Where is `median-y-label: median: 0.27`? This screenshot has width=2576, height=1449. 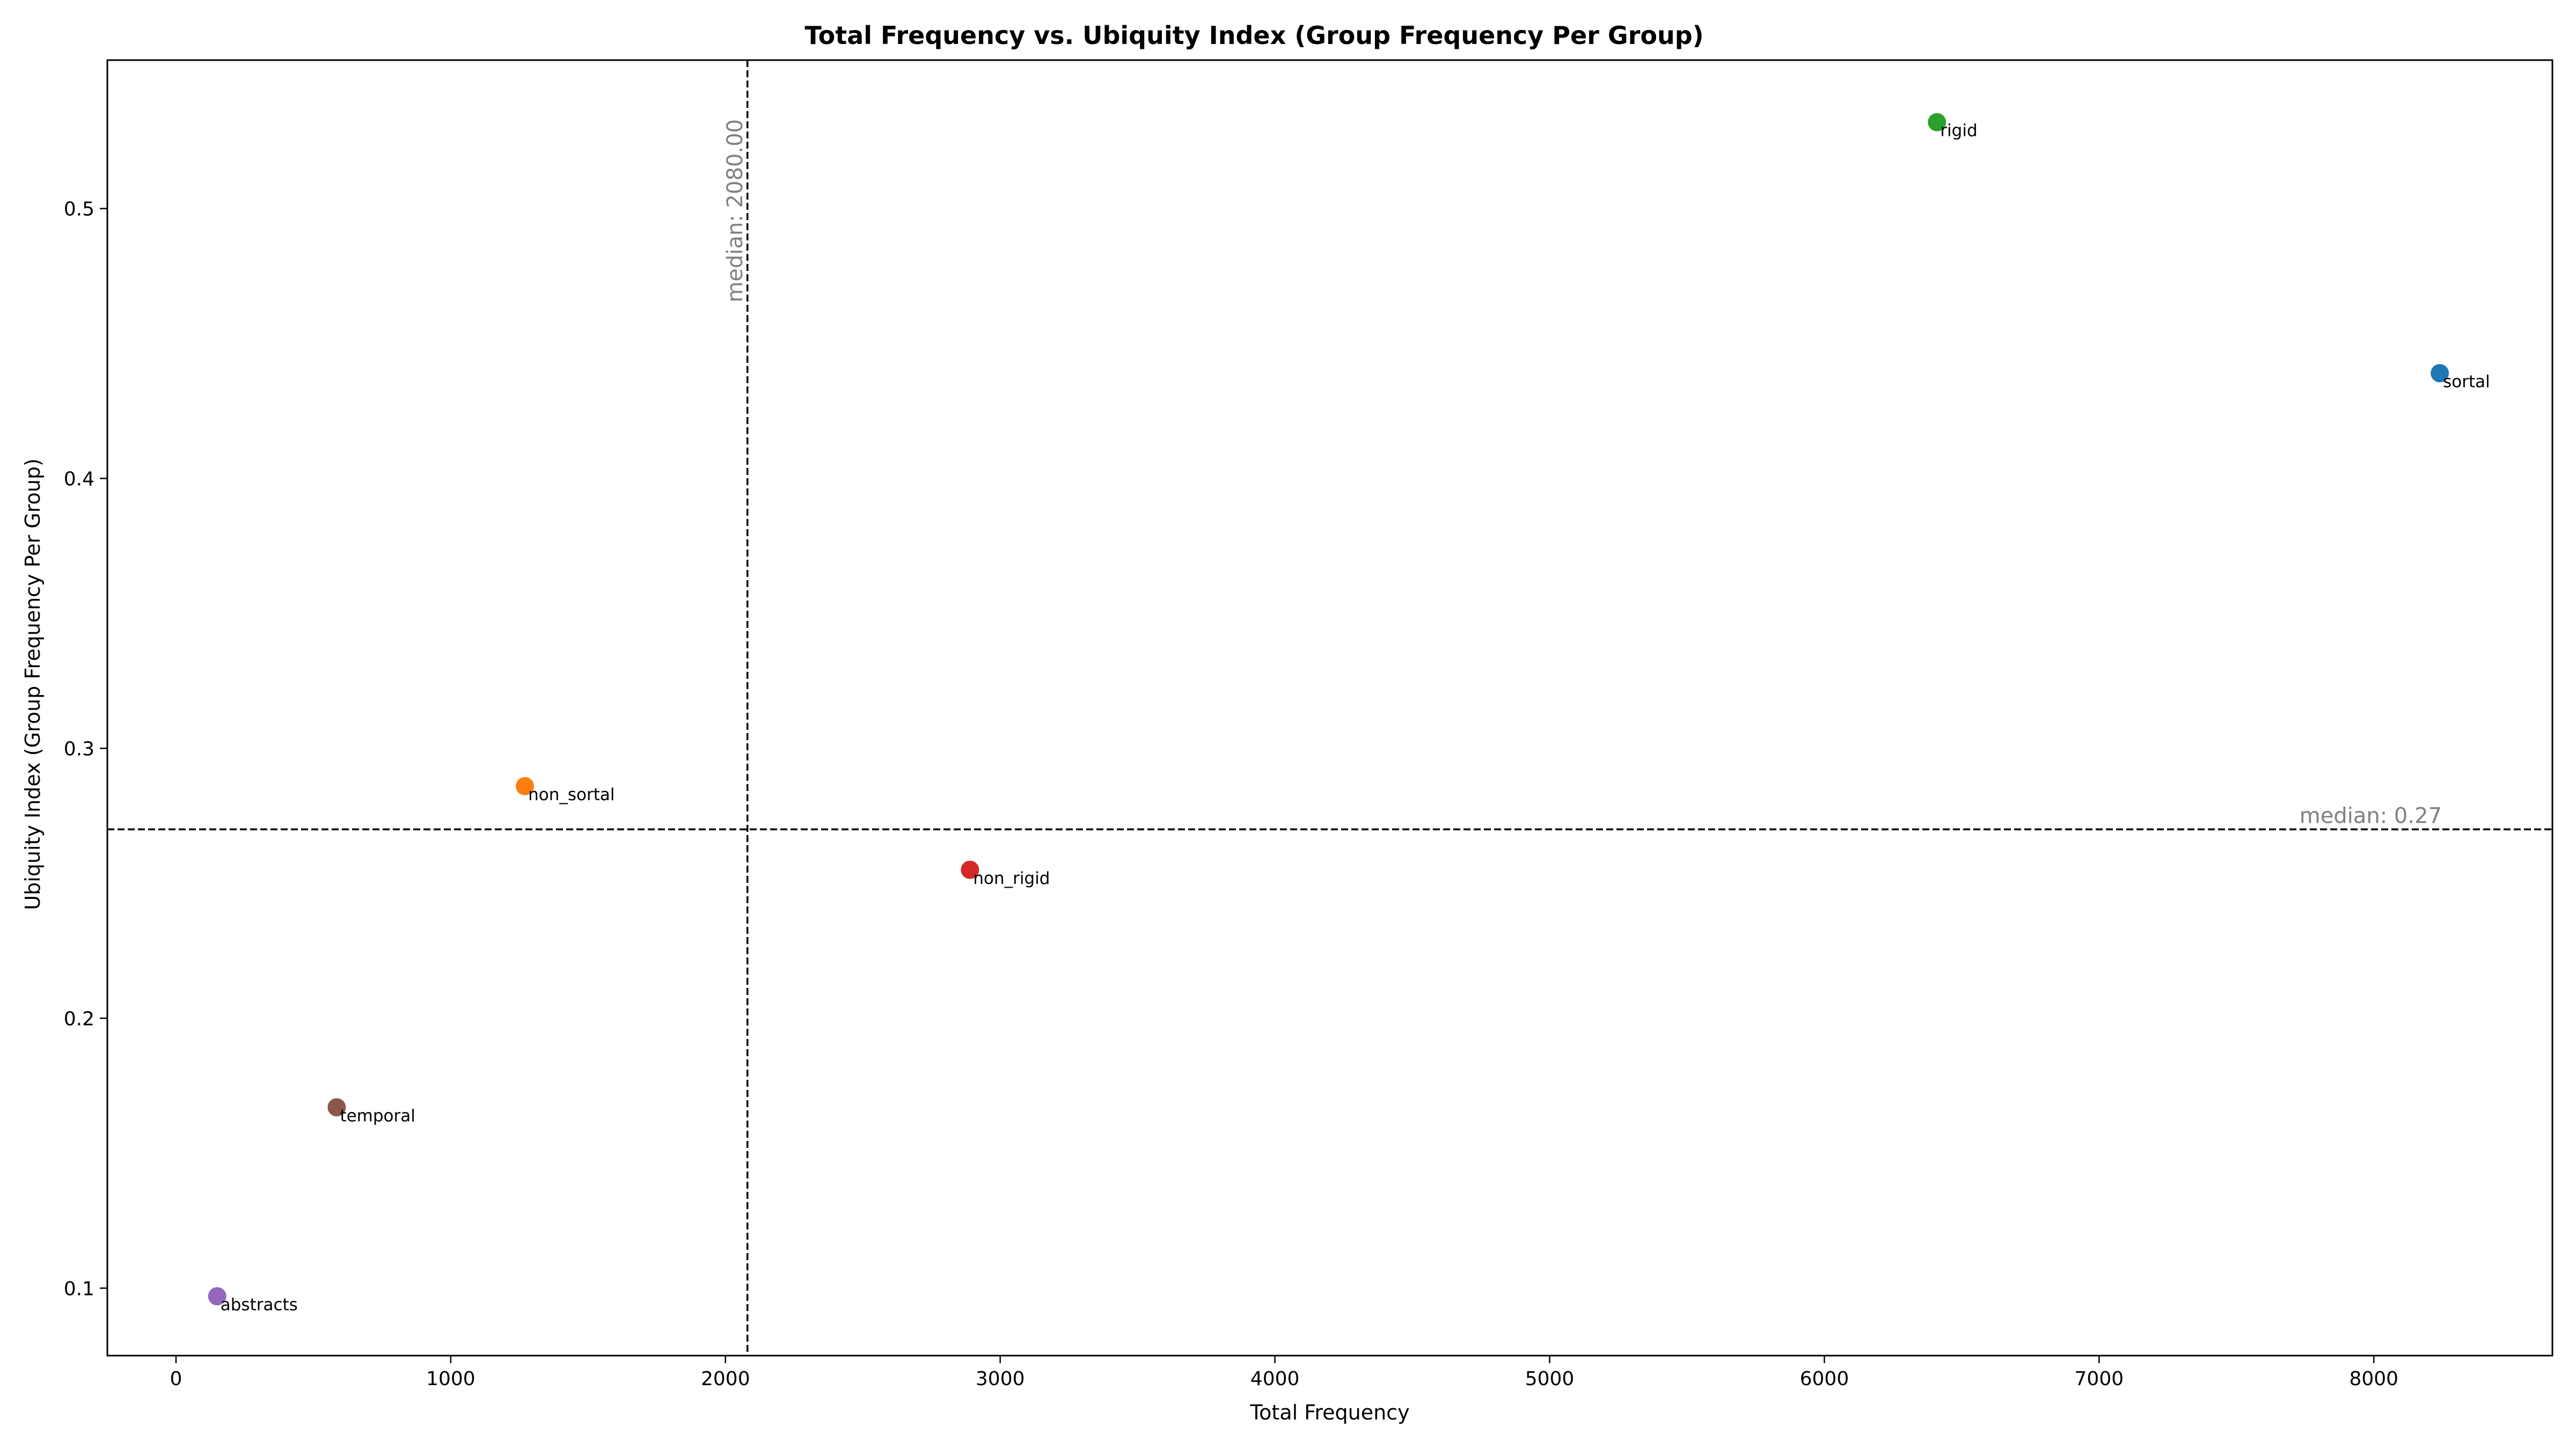
median-y-label: median: 0.27 is located at coordinates (2371, 815).